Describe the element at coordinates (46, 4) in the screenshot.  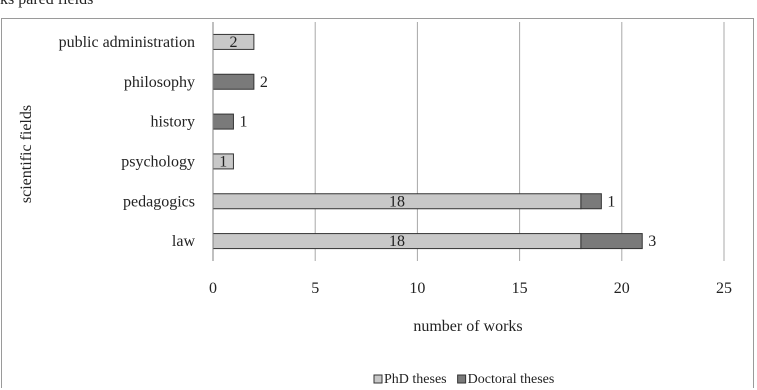
I see `caption-fragment: ks pared fields` at that location.